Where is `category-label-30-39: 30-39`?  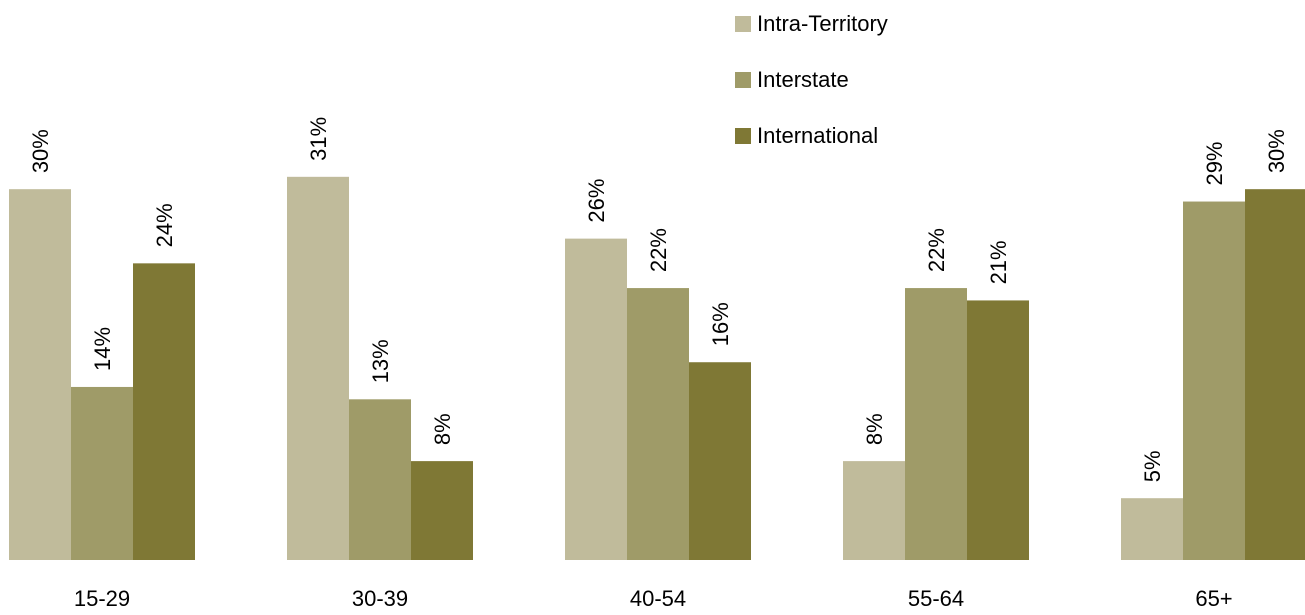
category-label-30-39: 30-39 is located at coordinates (380, 598).